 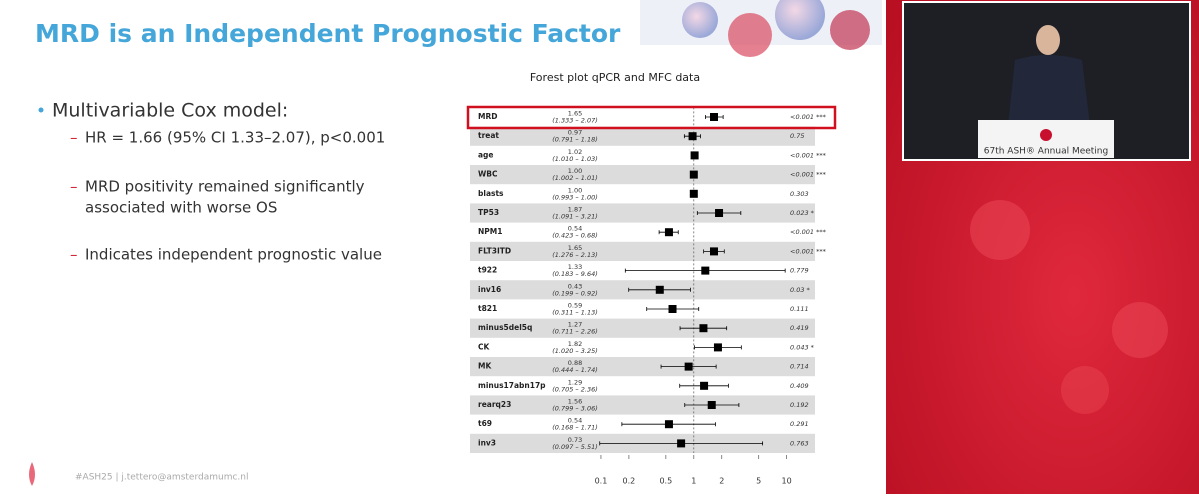 What do you see at coordinates (181, 208) in the screenshot?
I see `sub-bullet: associated with worse OS` at bounding box center [181, 208].